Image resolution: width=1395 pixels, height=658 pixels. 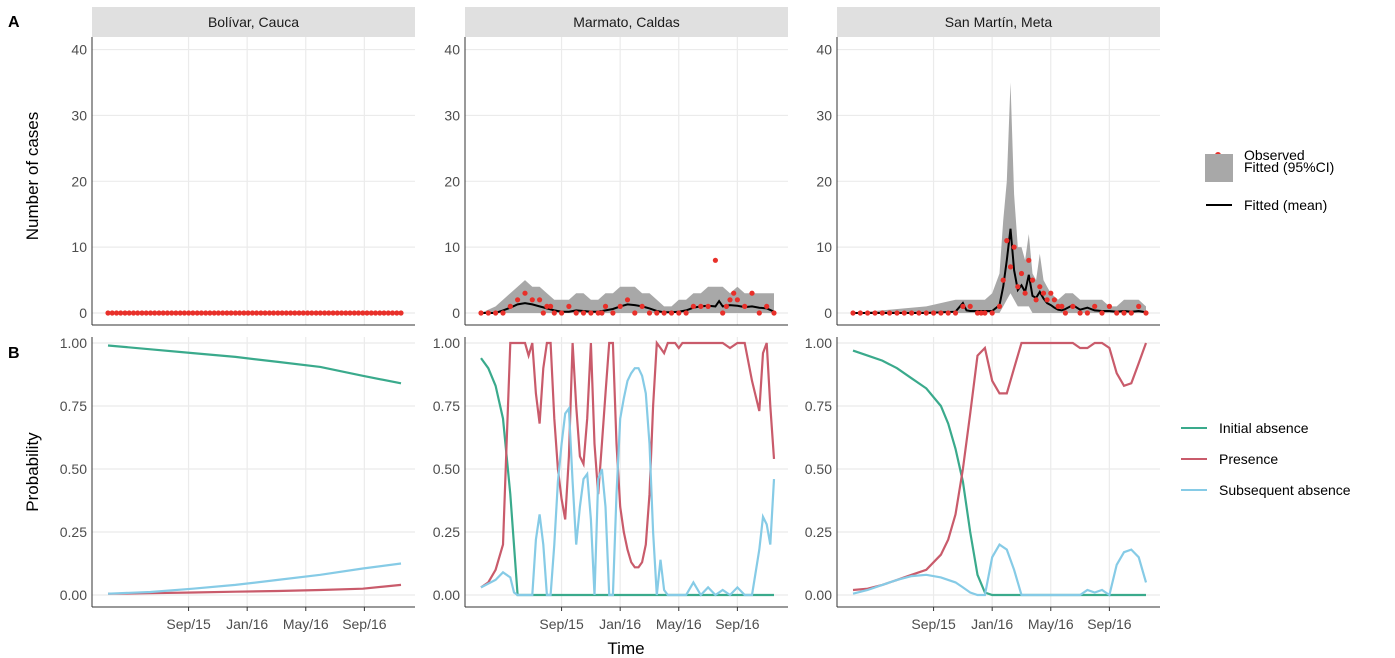 I want to click on facet-label: San Martín, Meta, so click(x=999, y=22).